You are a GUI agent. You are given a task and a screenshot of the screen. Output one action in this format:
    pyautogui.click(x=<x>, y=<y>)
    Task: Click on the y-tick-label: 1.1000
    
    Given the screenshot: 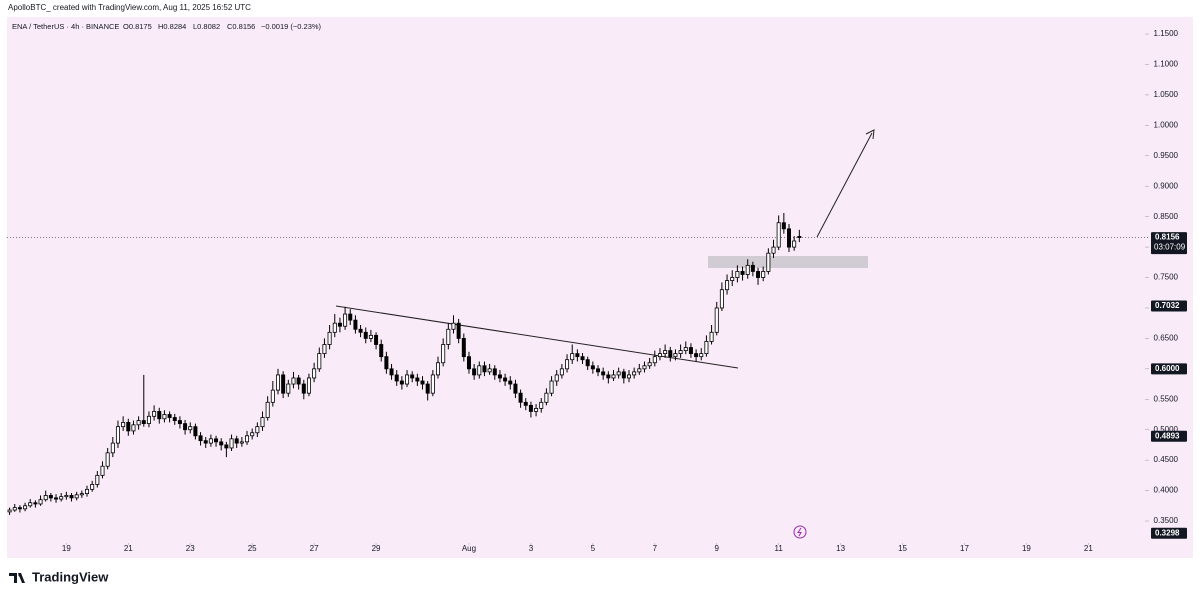 What is the action you would take?
    pyautogui.click(x=1166, y=64)
    